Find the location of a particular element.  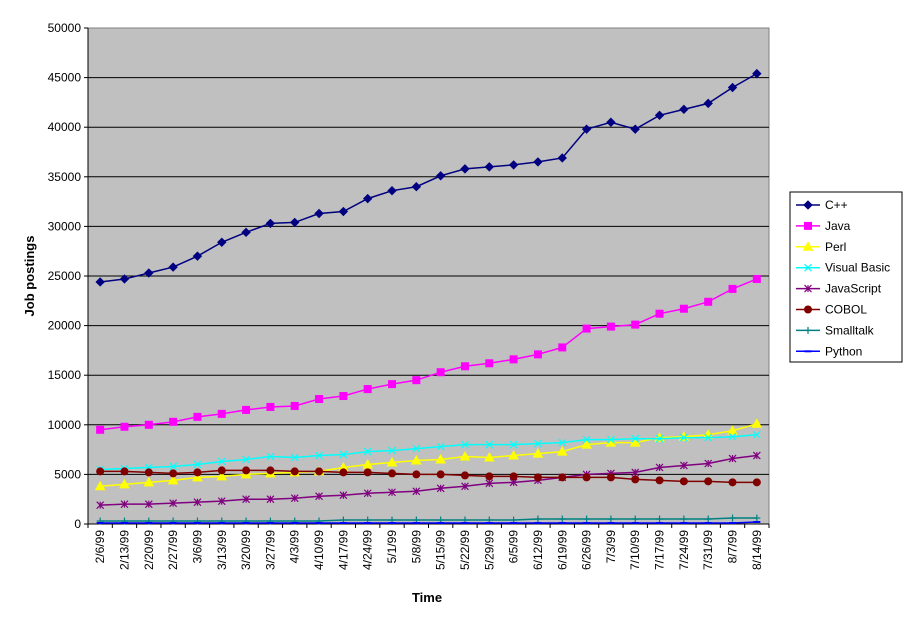

x-tick-label: 3/13/99 is located at coordinates (222, 550).